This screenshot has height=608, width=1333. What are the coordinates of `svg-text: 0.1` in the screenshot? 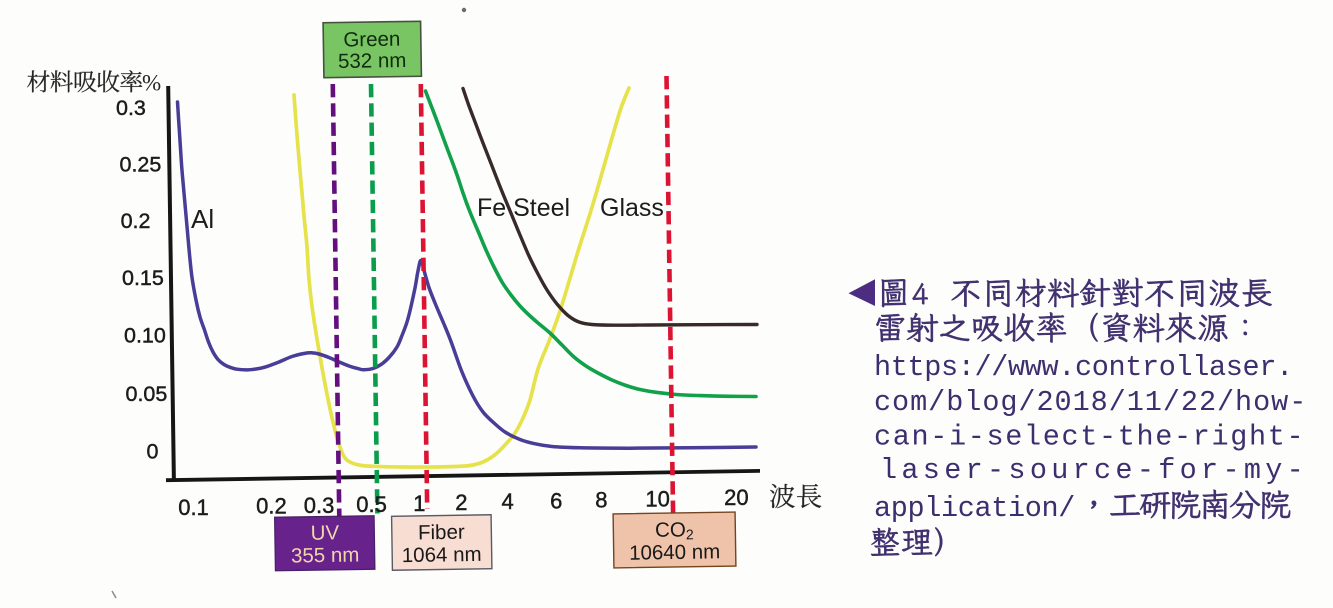 It's located at (193, 507).